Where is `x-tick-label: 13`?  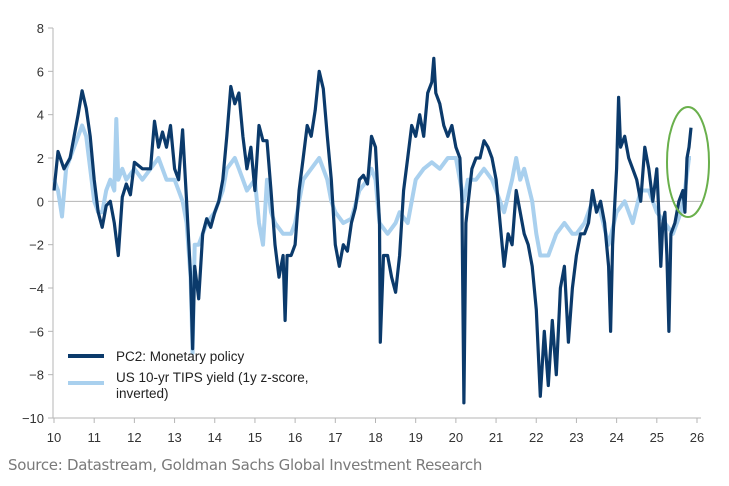 x-tick-label: 13 is located at coordinates (174, 437).